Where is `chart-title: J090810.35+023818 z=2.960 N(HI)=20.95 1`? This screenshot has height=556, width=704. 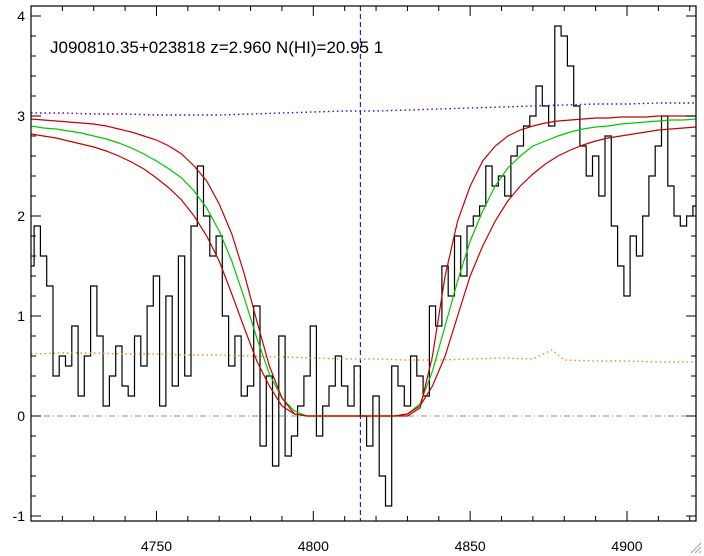 chart-title: J090810.35+023818 z=2.960 N(HI)=20.95 1 is located at coordinates (216, 47).